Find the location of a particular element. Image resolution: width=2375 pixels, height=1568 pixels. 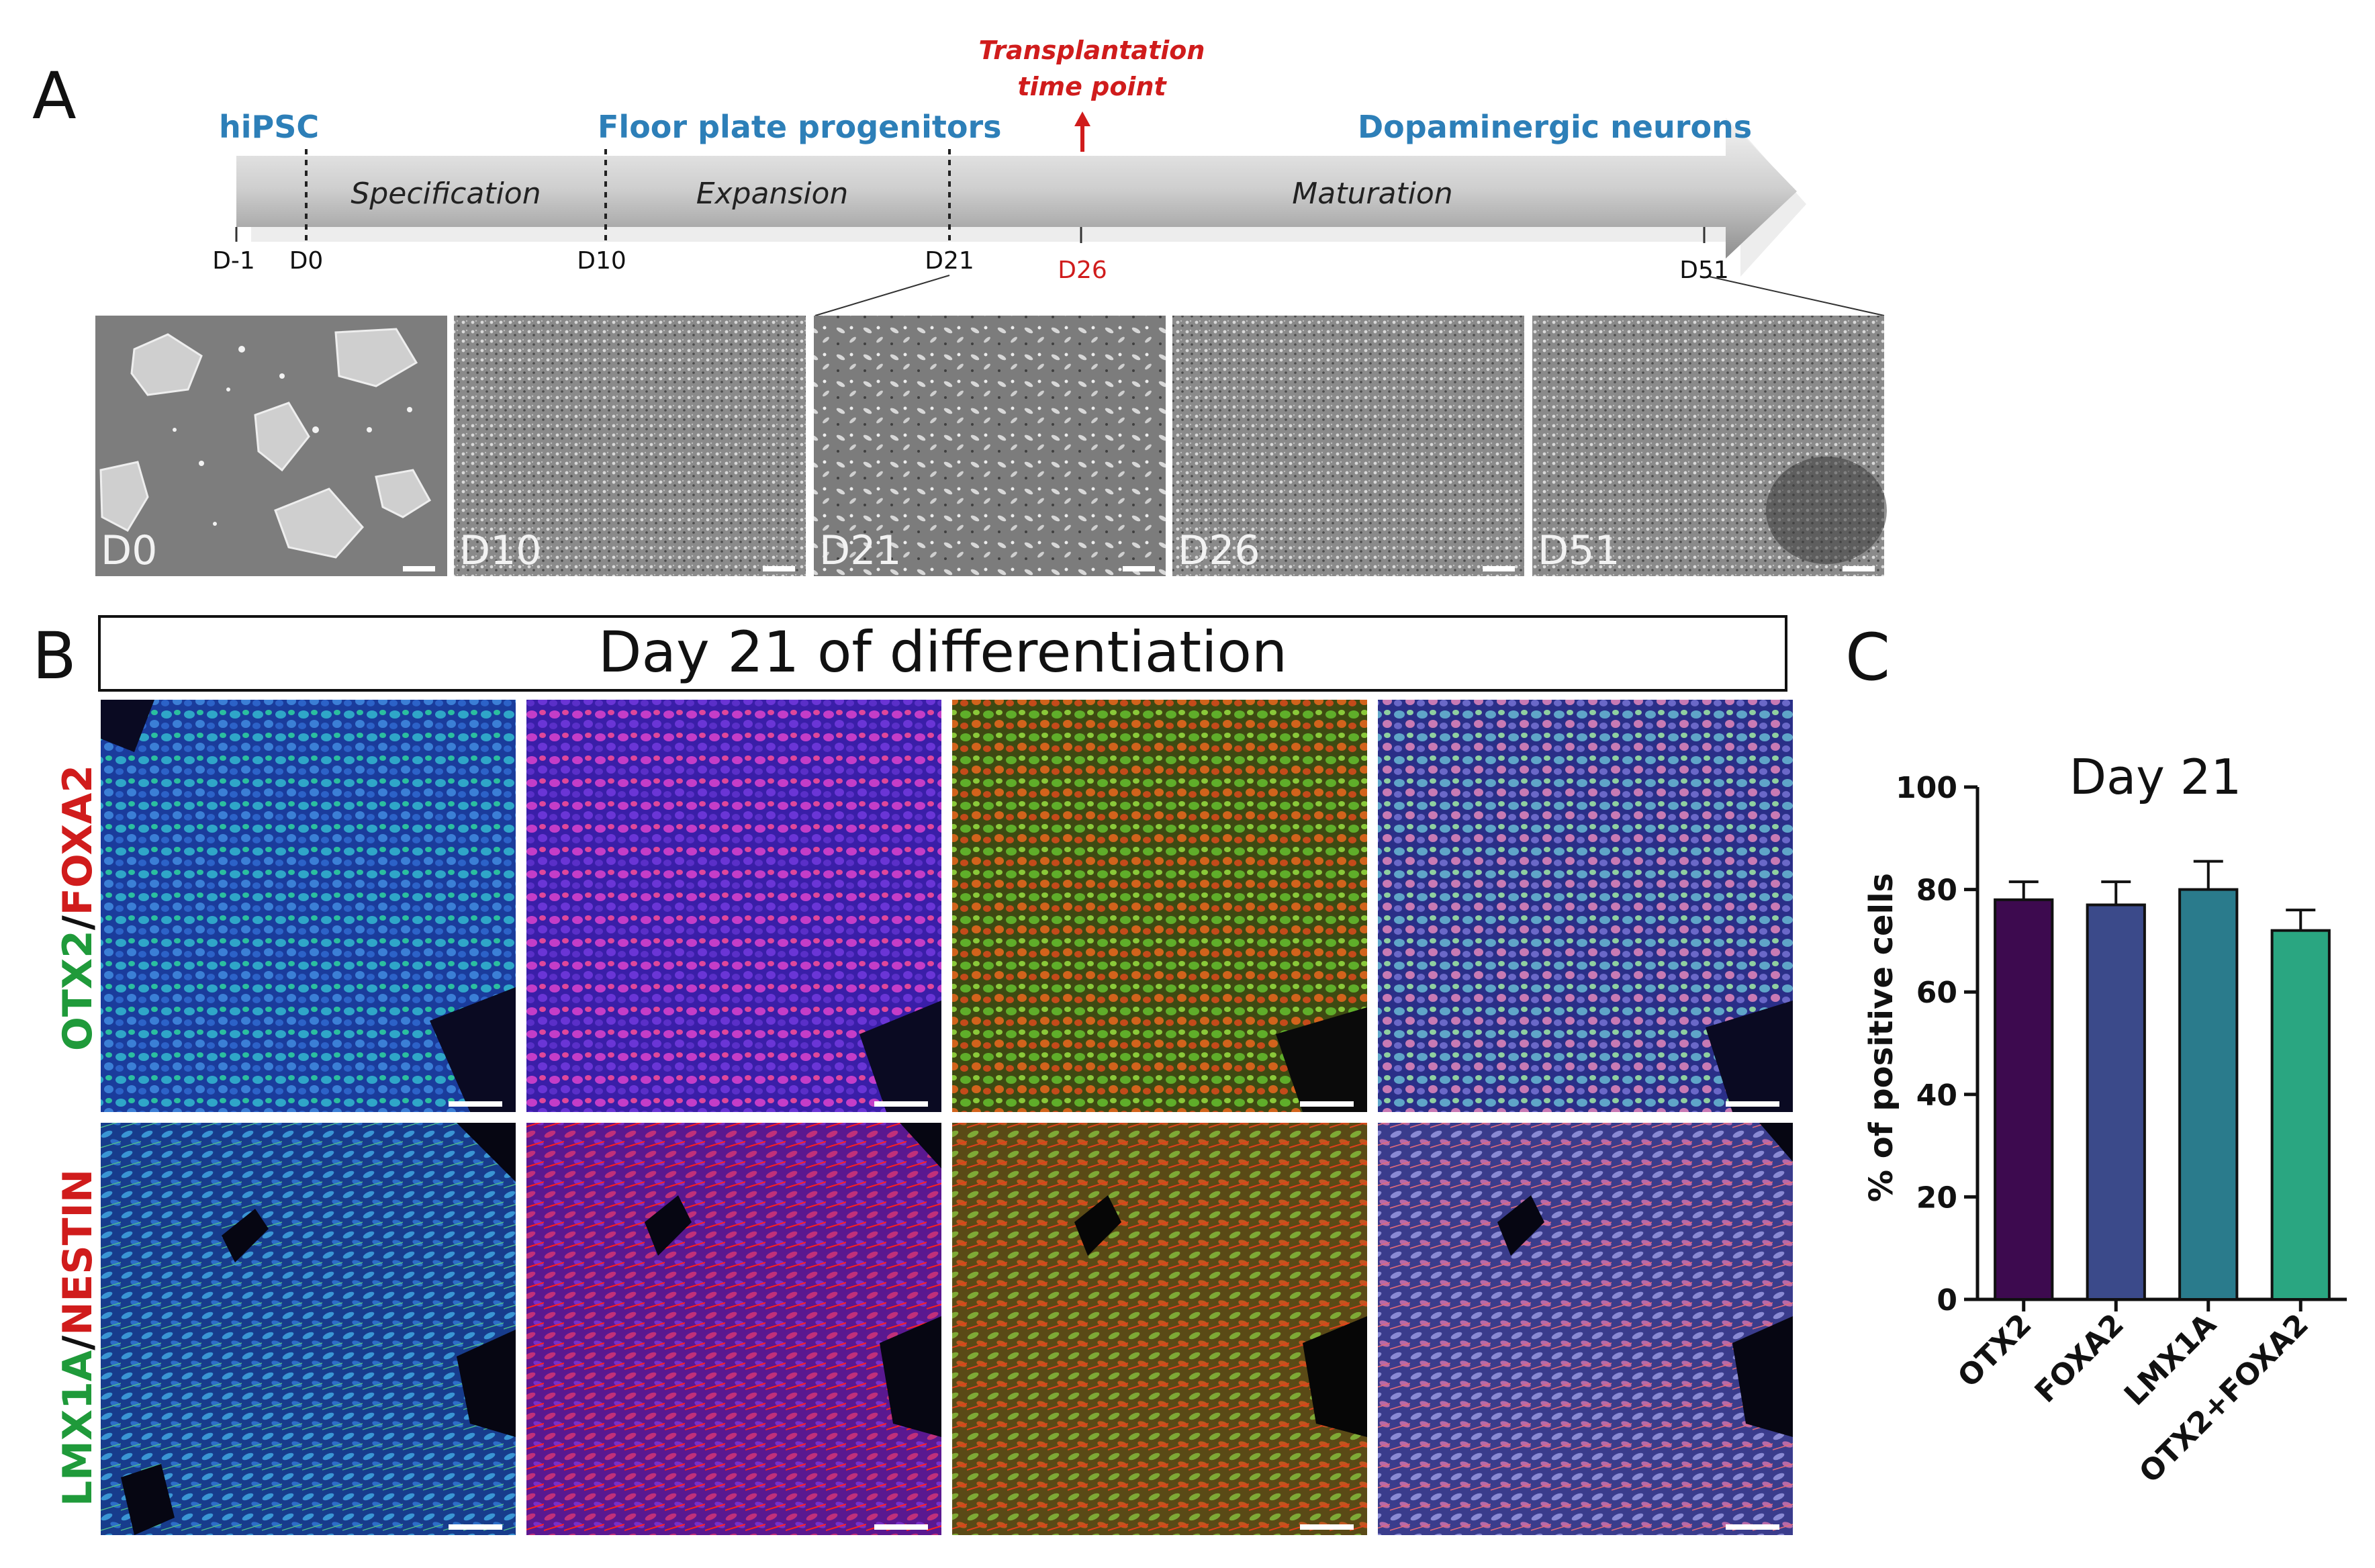

banner-title: Day 21 of differentiation is located at coordinates (942, 652).